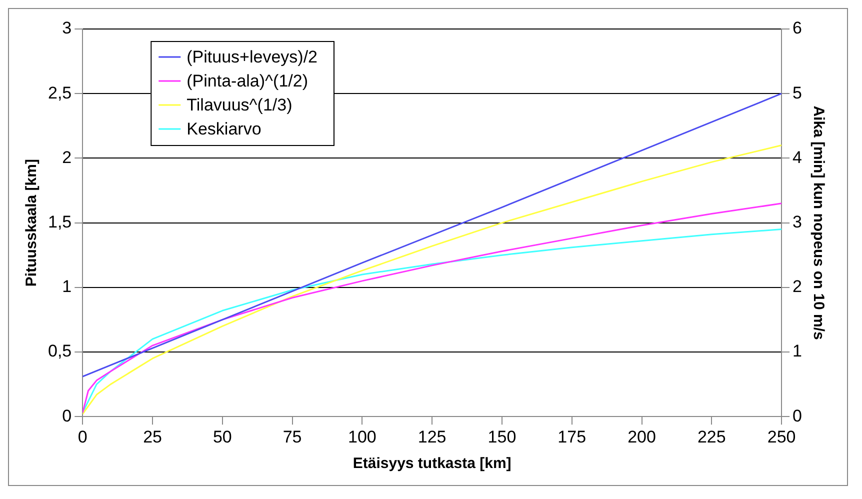  Describe the element at coordinates (797, 92) in the screenshot. I see `y2-tick-label: 5` at that location.